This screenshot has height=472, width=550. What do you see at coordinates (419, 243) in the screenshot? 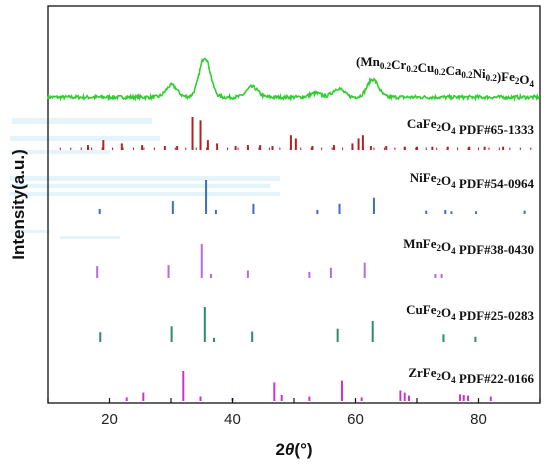
I see `label-text: MnFe` at bounding box center [419, 243].